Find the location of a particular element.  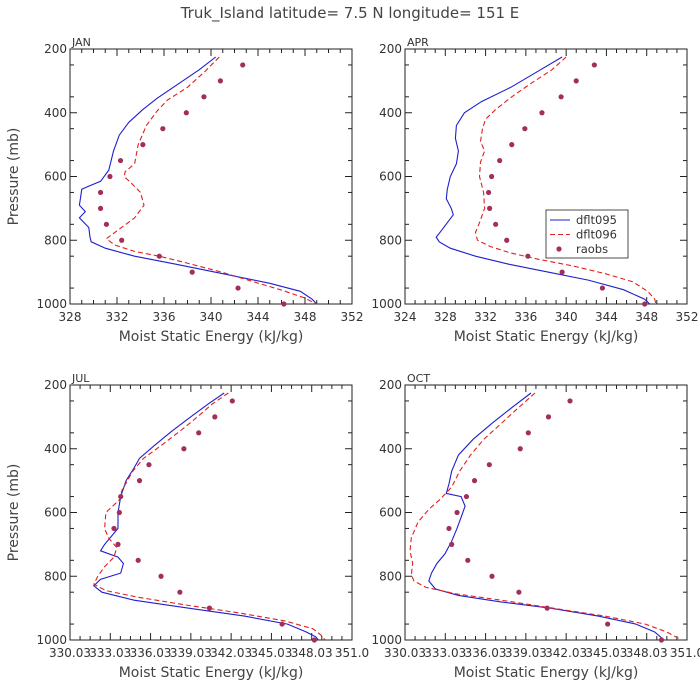

legend-label-dflt095: dflt095 is located at coordinates (596, 220).